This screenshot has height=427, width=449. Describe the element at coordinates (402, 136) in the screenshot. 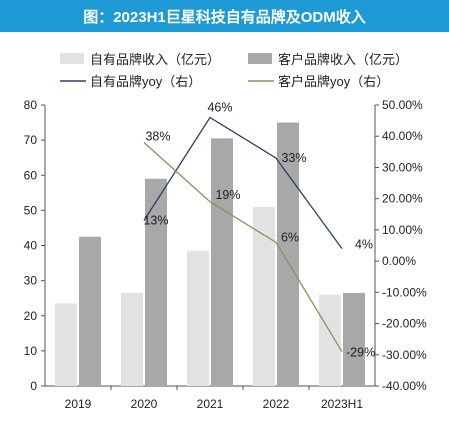

I see `y-right-tick-label: 40.00%` at that location.